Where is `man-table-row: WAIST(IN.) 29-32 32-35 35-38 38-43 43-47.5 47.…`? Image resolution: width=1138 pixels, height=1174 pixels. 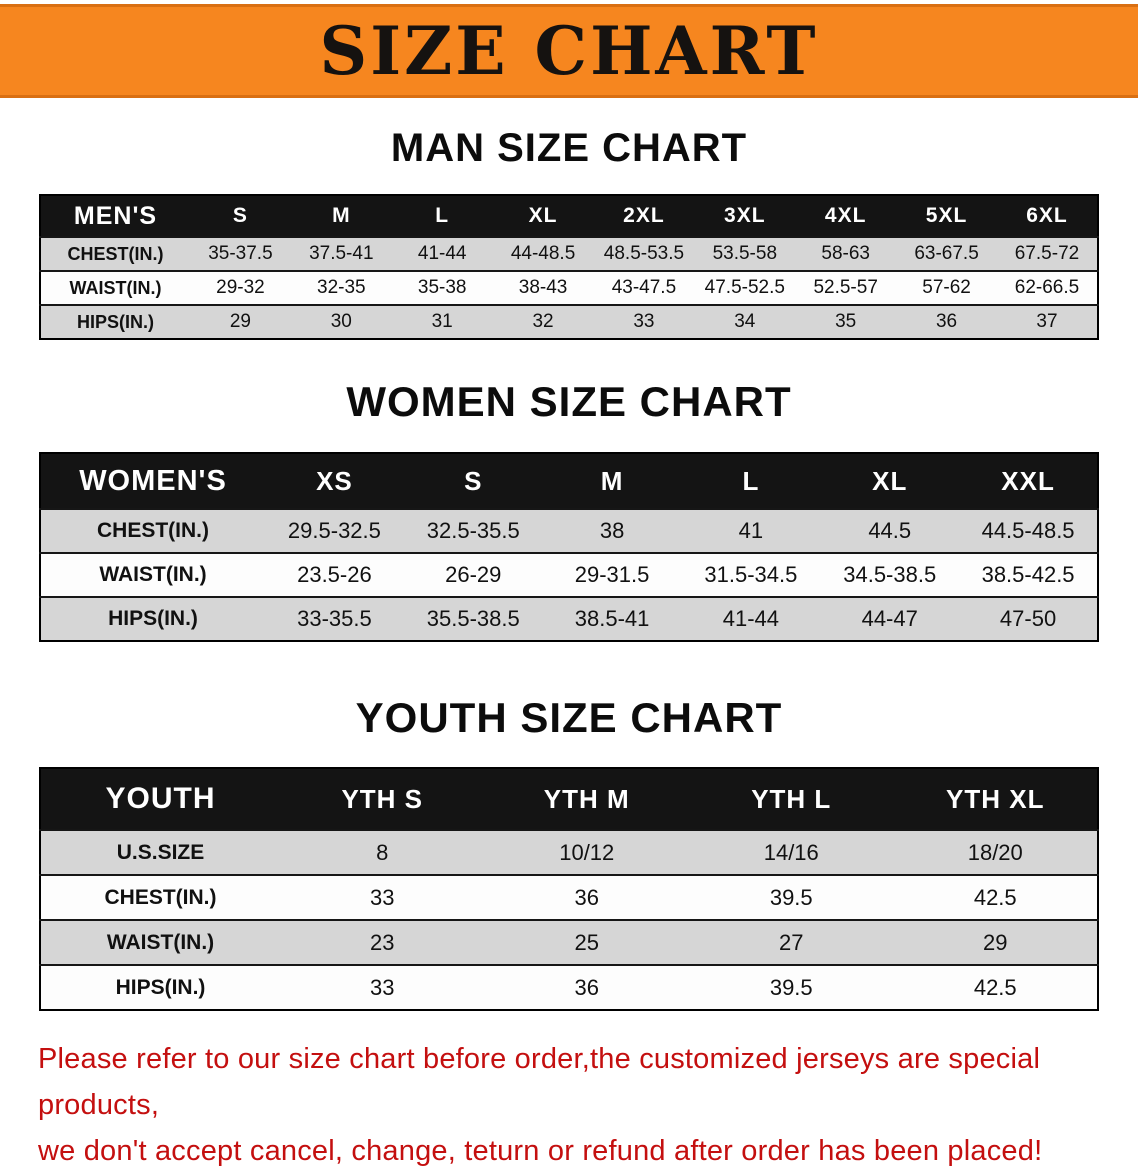 man-table-row: WAIST(IN.) 29-32 32-35 35-38 38-43 43-47.5 47.… is located at coordinates (569, 287).